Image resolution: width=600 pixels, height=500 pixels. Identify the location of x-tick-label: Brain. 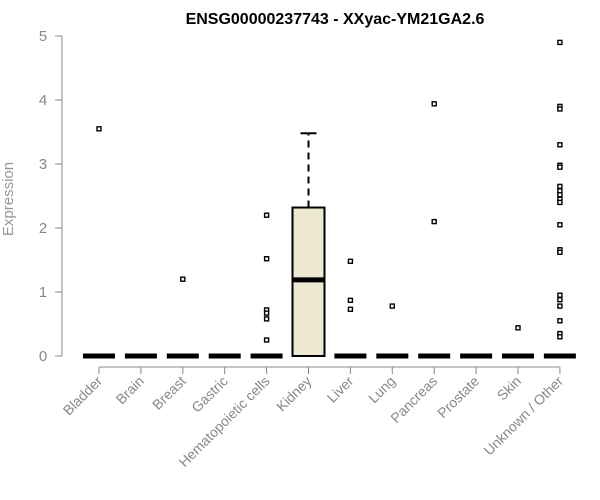
(130, 390).